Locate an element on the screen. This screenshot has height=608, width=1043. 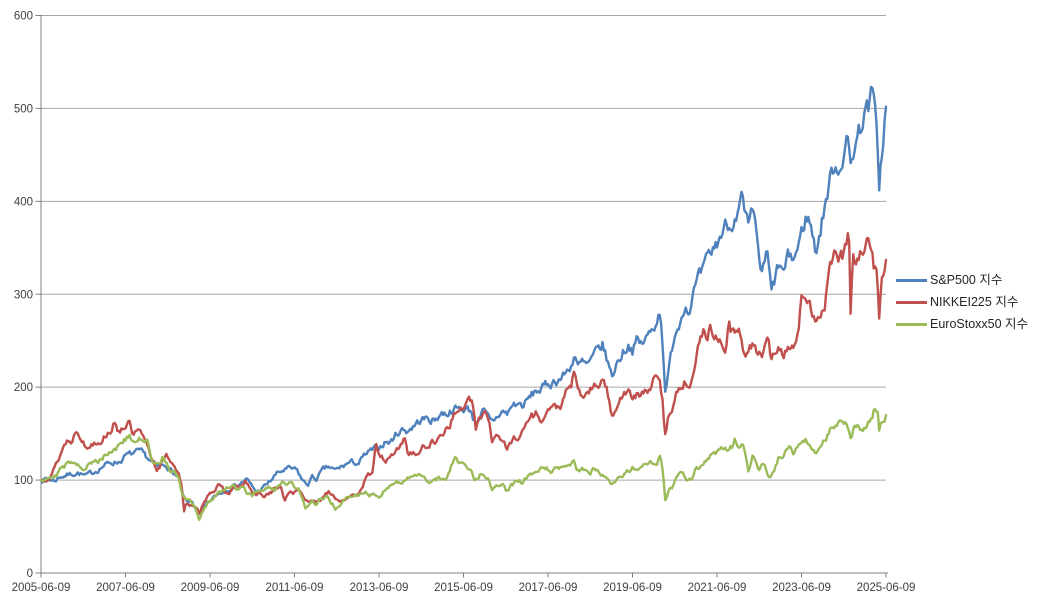
legend-item-eurostoxx50: EuroStoxx50 지수 is located at coordinates (962, 324).